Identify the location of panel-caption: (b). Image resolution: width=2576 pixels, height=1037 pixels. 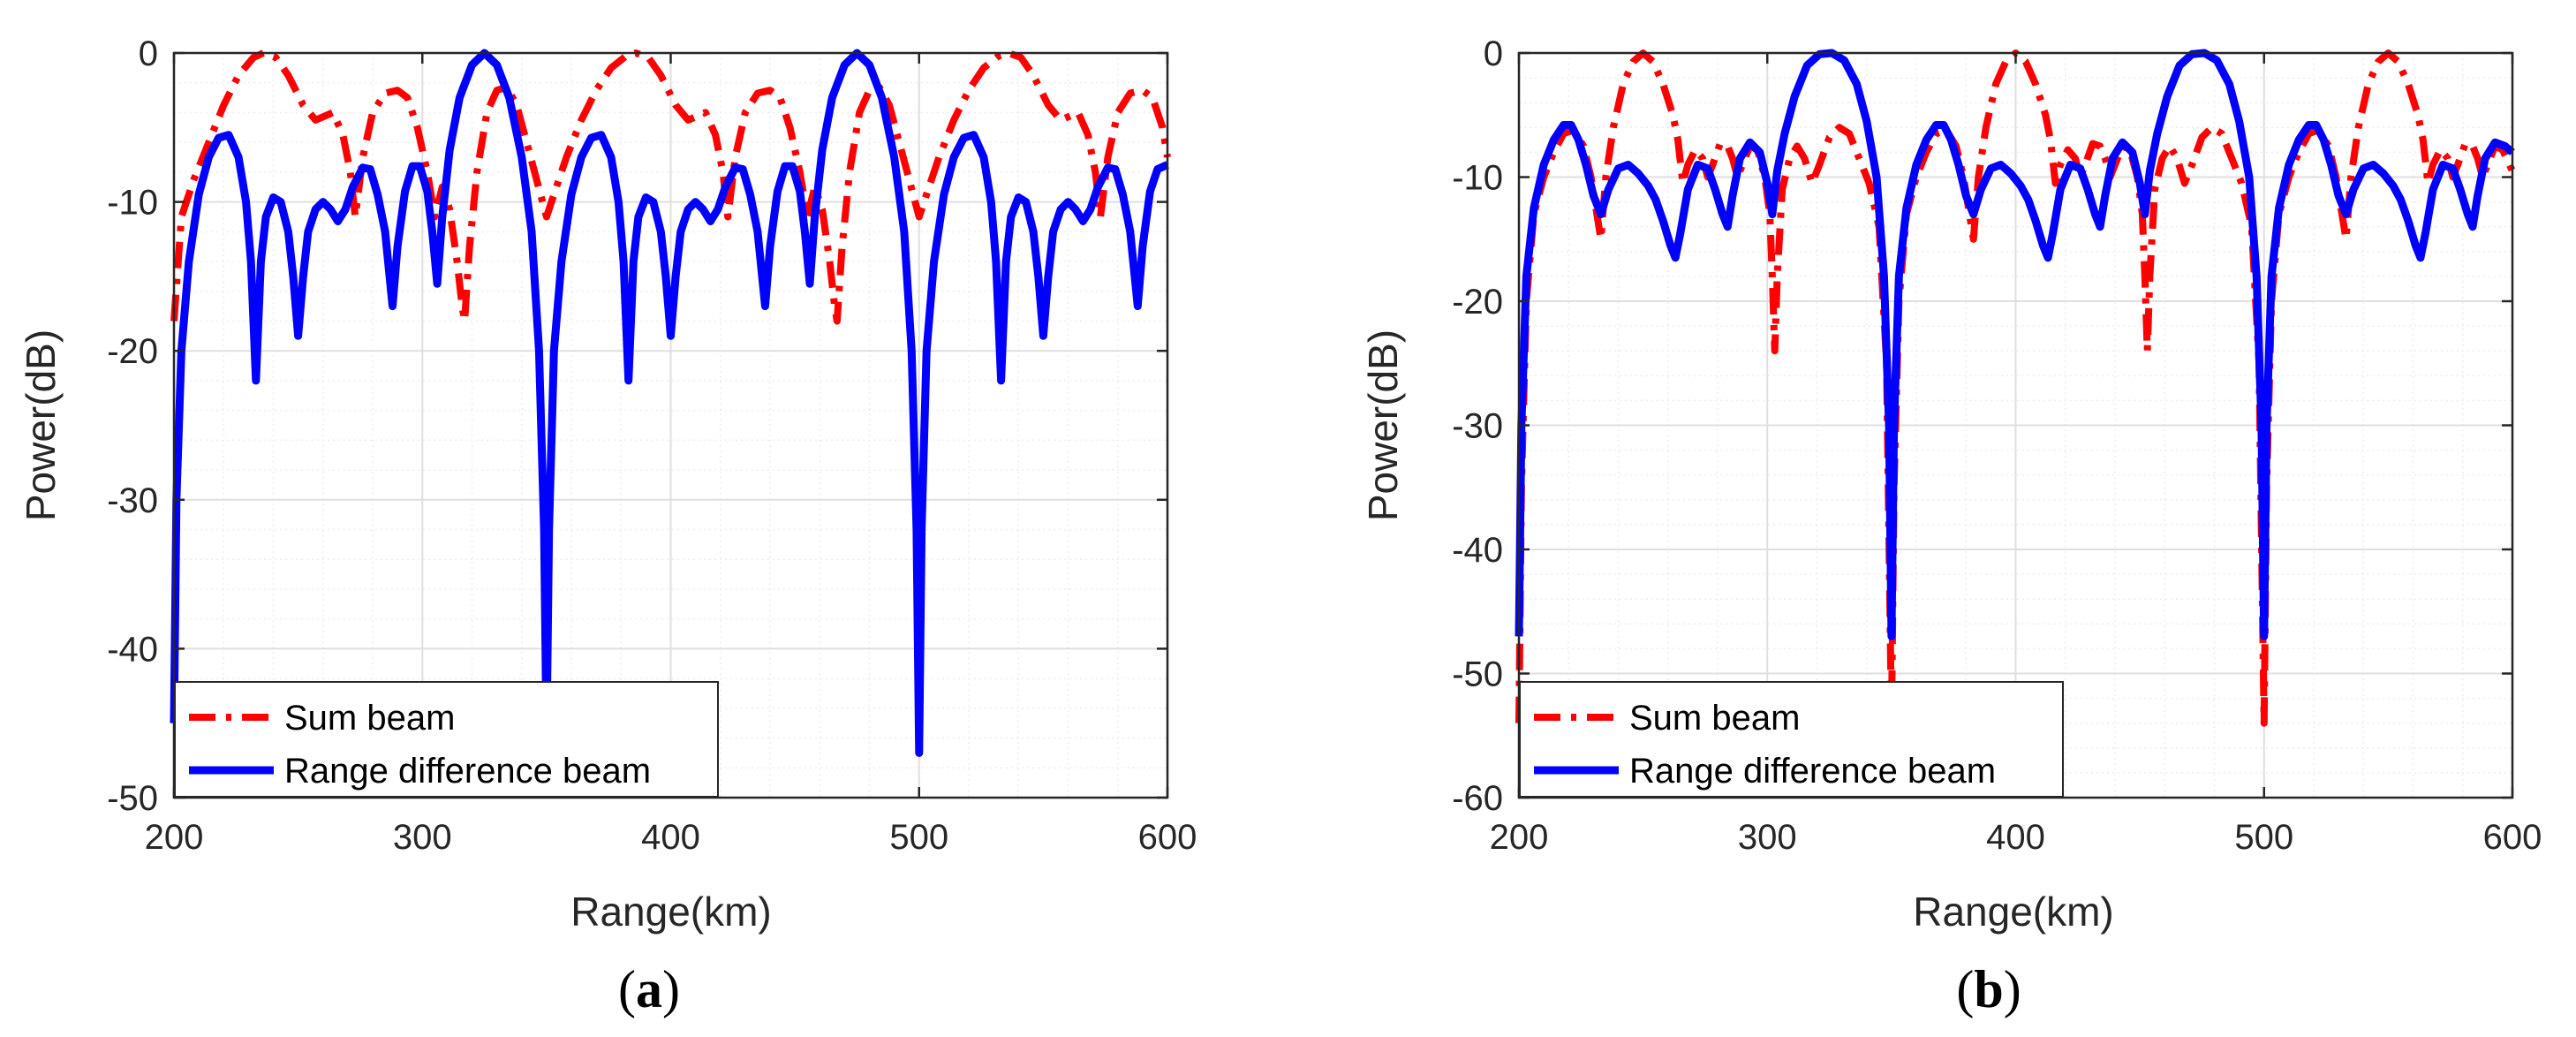
(1989, 989).